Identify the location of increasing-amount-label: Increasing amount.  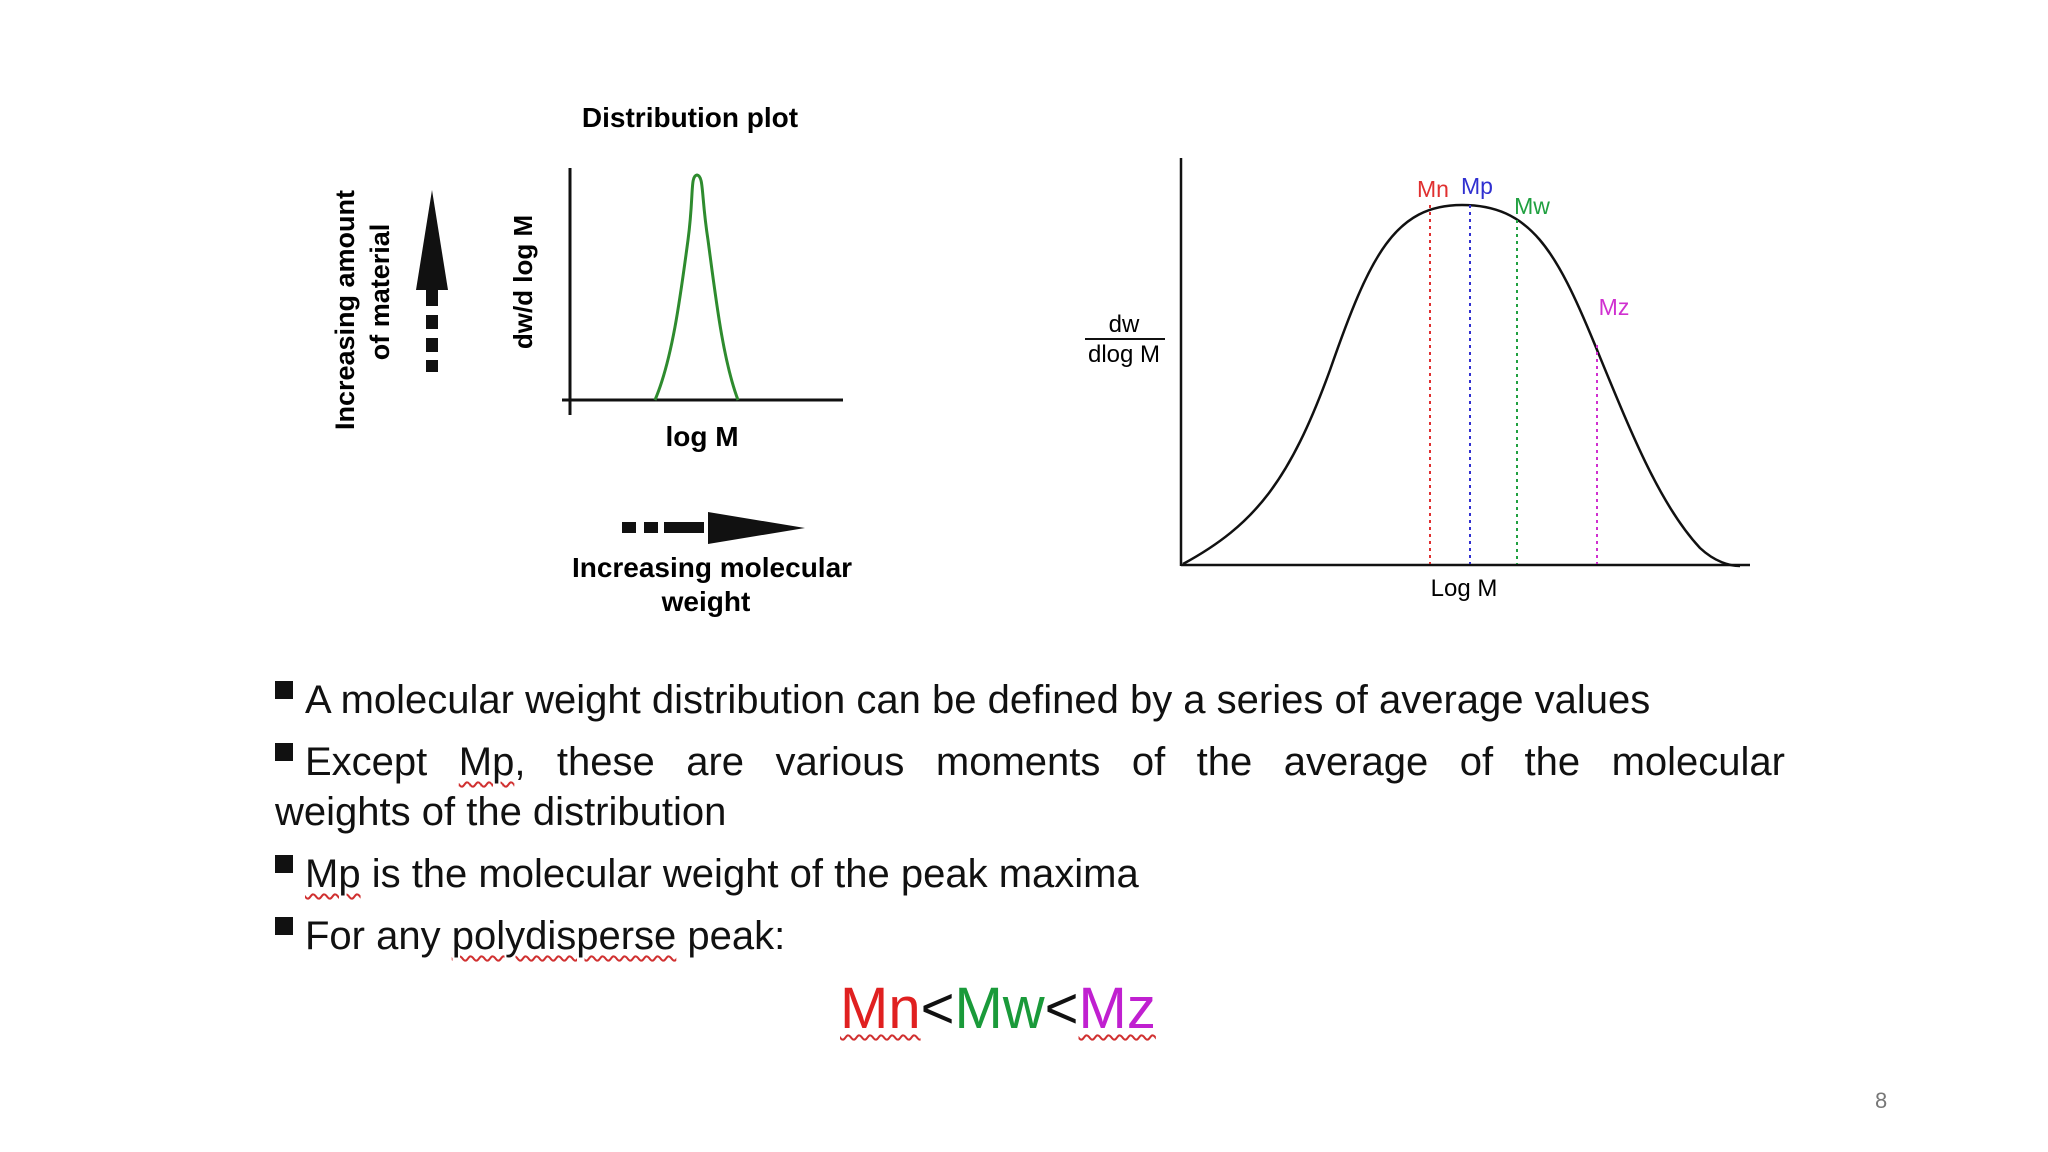
(345, 310).